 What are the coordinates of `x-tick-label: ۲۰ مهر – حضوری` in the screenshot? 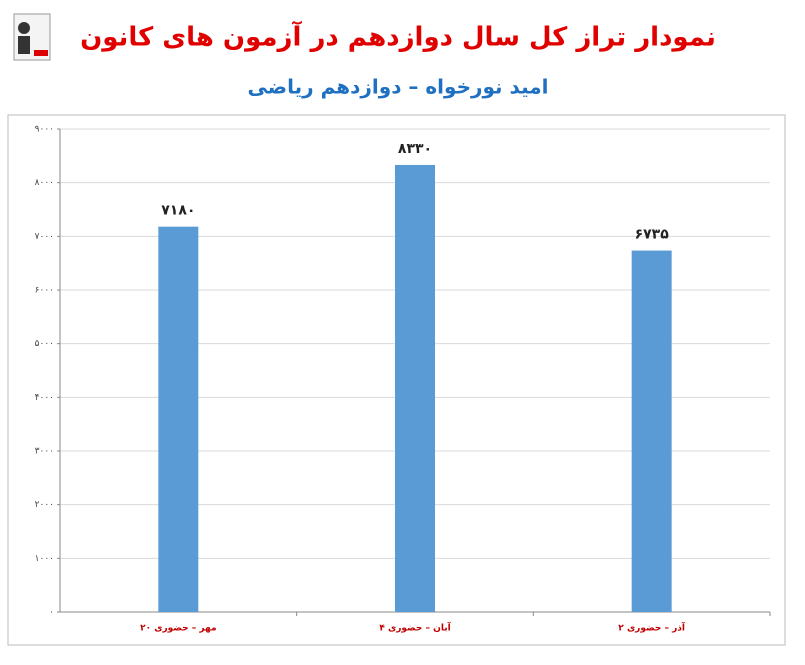 It's located at (178, 629).